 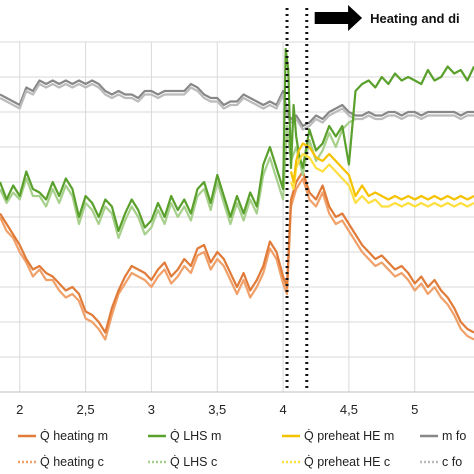 What do you see at coordinates (349, 436) in the screenshot?
I see `legend-label: Q̇ preheat HE m` at bounding box center [349, 436].